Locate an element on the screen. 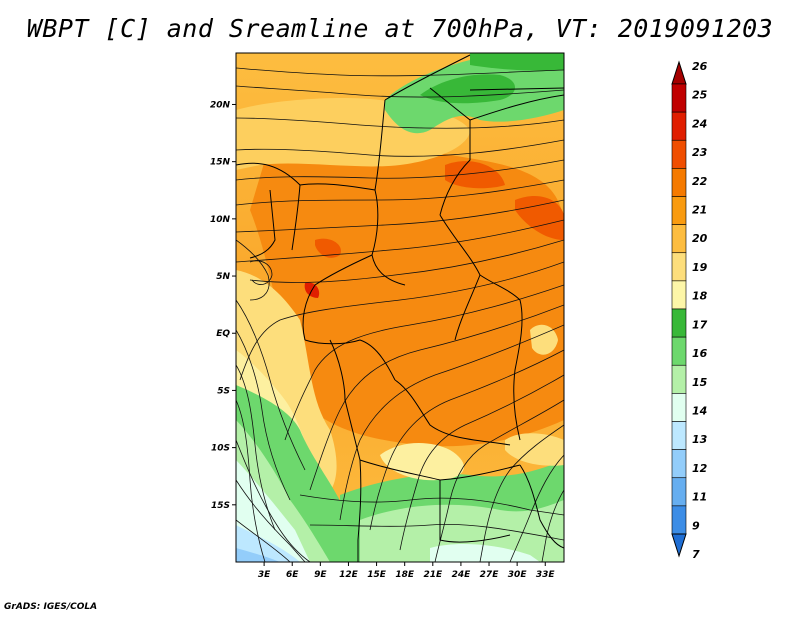 This screenshot has width=800, height=618. longitude-axis: 3E 6E 9E 12E 15E 18E 21E 24E 27E 30E 33E is located at coordinates (407, 571).